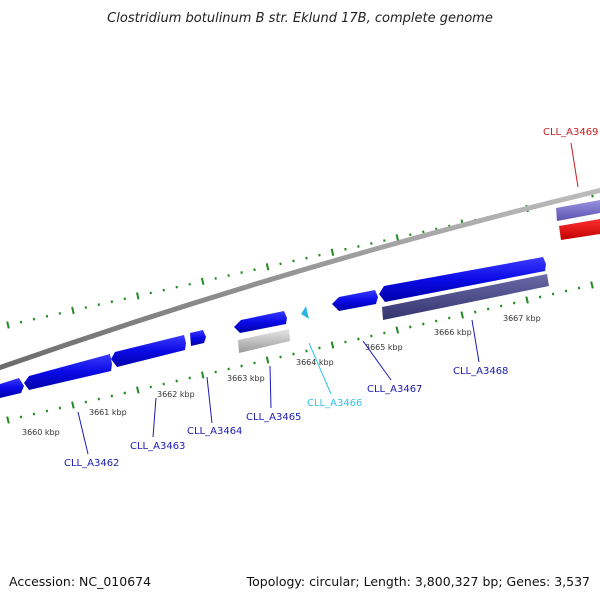 This screenshot has width=600, height=600. I want to click on gene-left-edge, so click(12, 388).